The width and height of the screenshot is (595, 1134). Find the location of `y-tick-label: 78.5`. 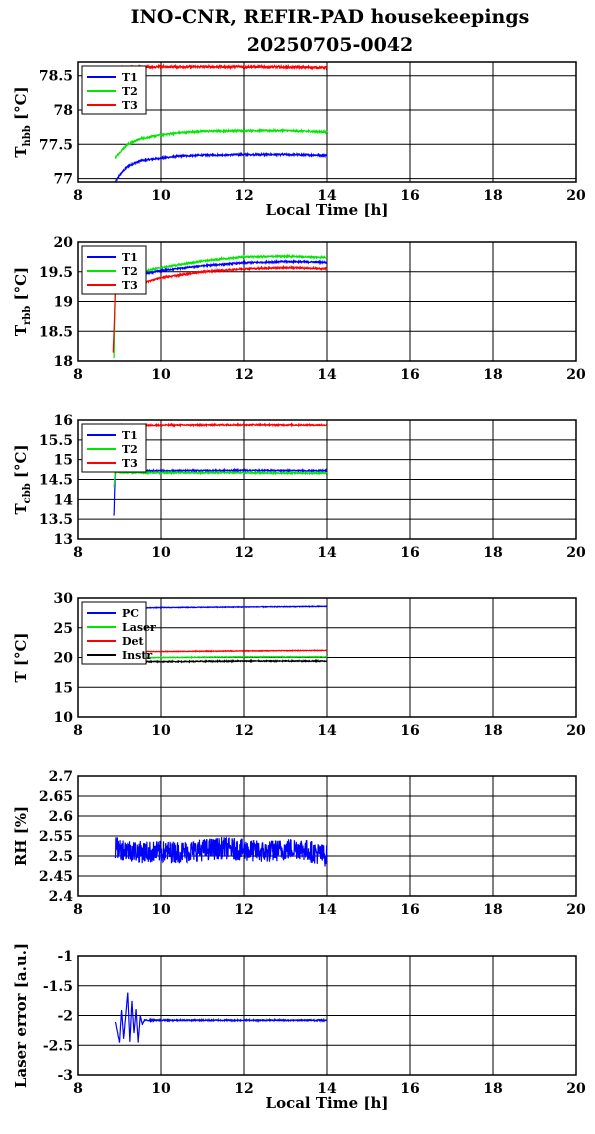

y-tick-label: 78.5 is located at coordinates (56, 77).